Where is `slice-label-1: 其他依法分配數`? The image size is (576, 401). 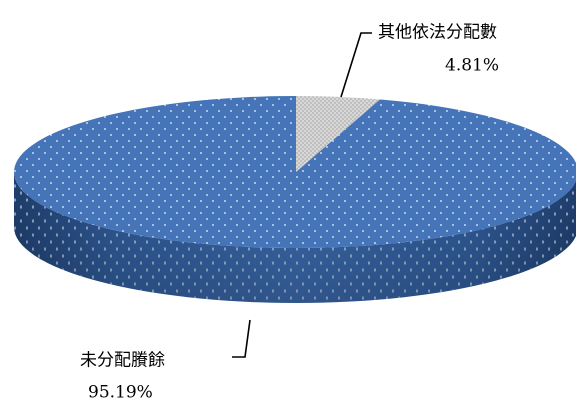 slice-label-1: 其他依法分配數 is located at coordinates (437, 33).